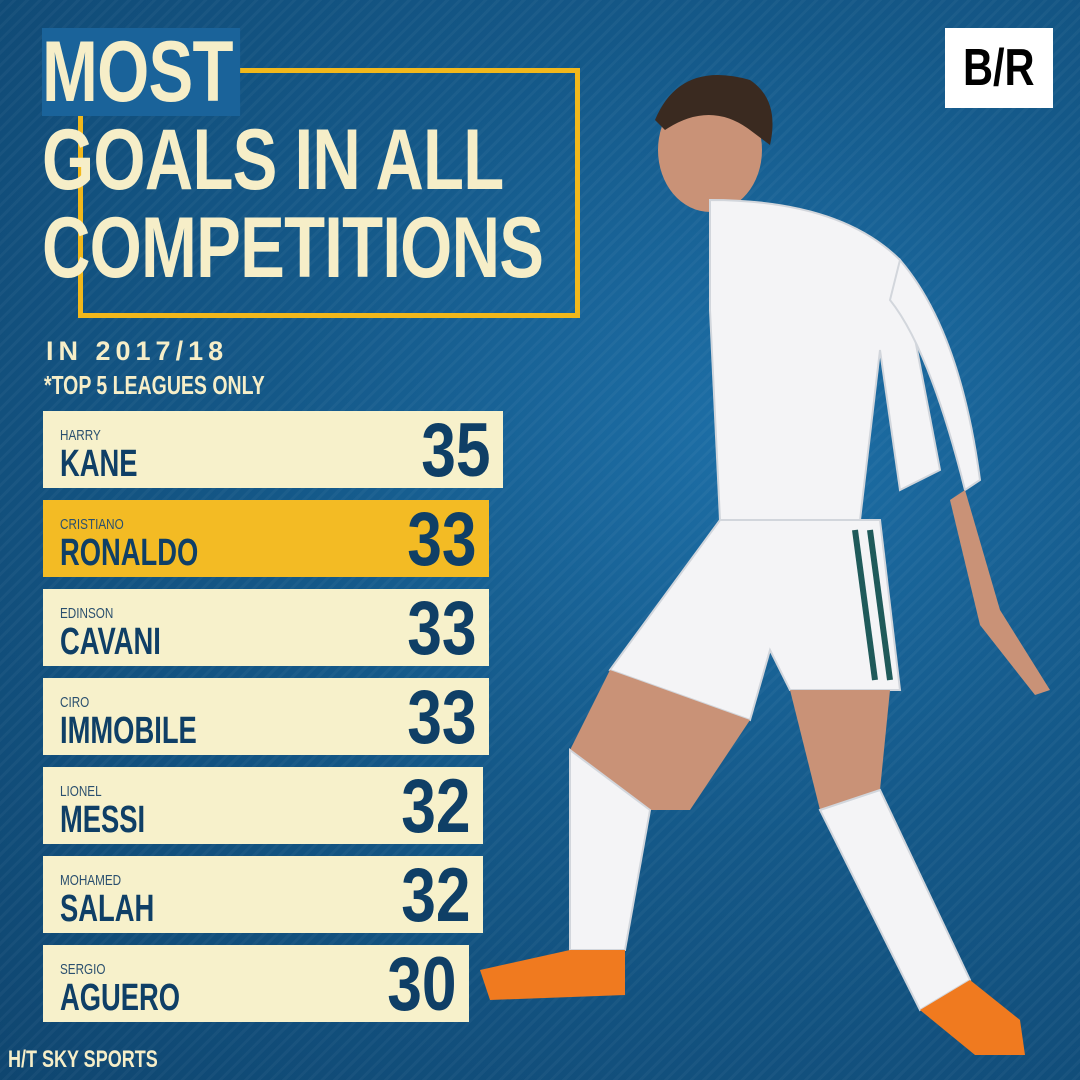  What do you see at coordinates (103, 820) in the screenshot?
I see `player-last-name: MESSI` at bounding box center [103, 820].